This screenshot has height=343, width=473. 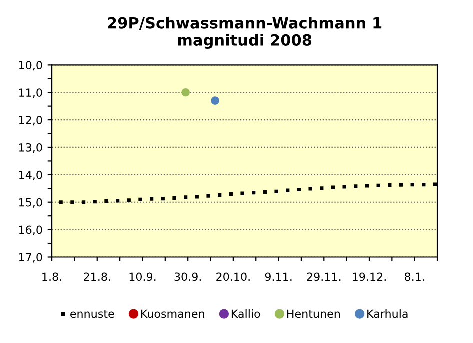 What do you see at coordinates (188, 277) in the screenshot?
I see `x-tick-label: 30.9.` at bounding box center [188, 277].